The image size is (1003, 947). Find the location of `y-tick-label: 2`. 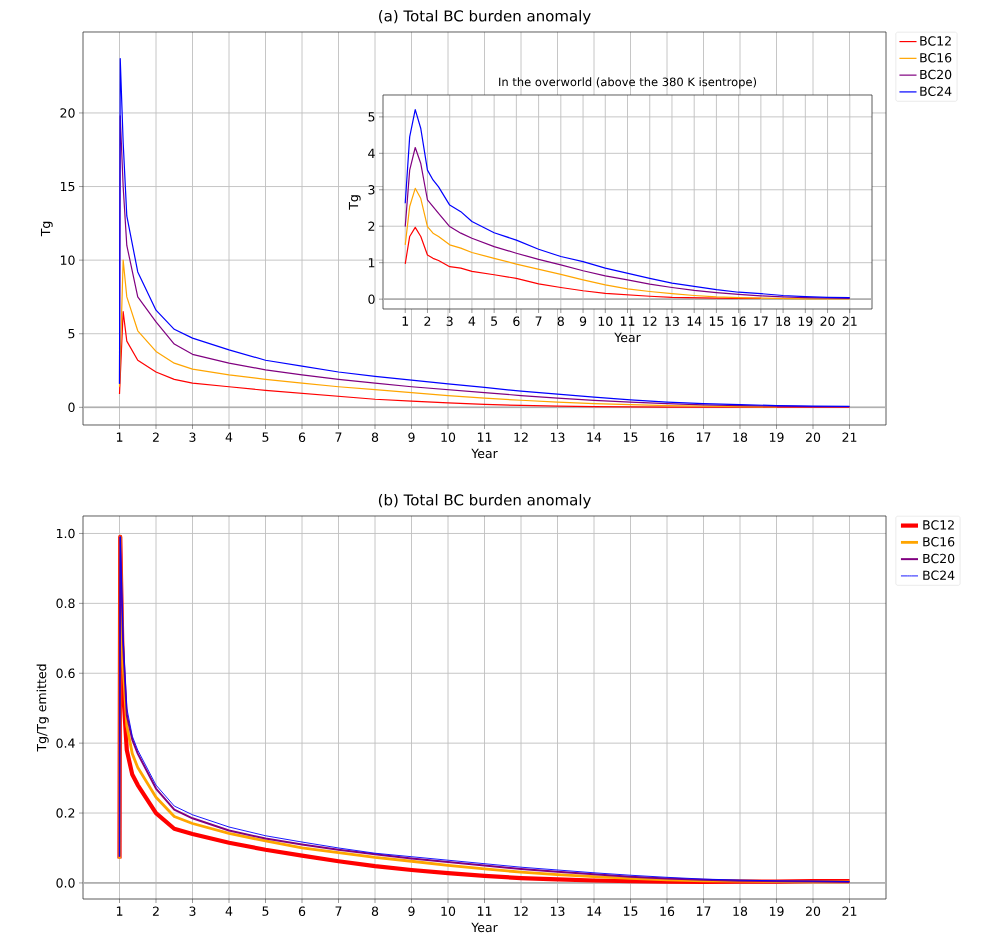

y-tick-label: 2 is located at coordinates (371, 226).